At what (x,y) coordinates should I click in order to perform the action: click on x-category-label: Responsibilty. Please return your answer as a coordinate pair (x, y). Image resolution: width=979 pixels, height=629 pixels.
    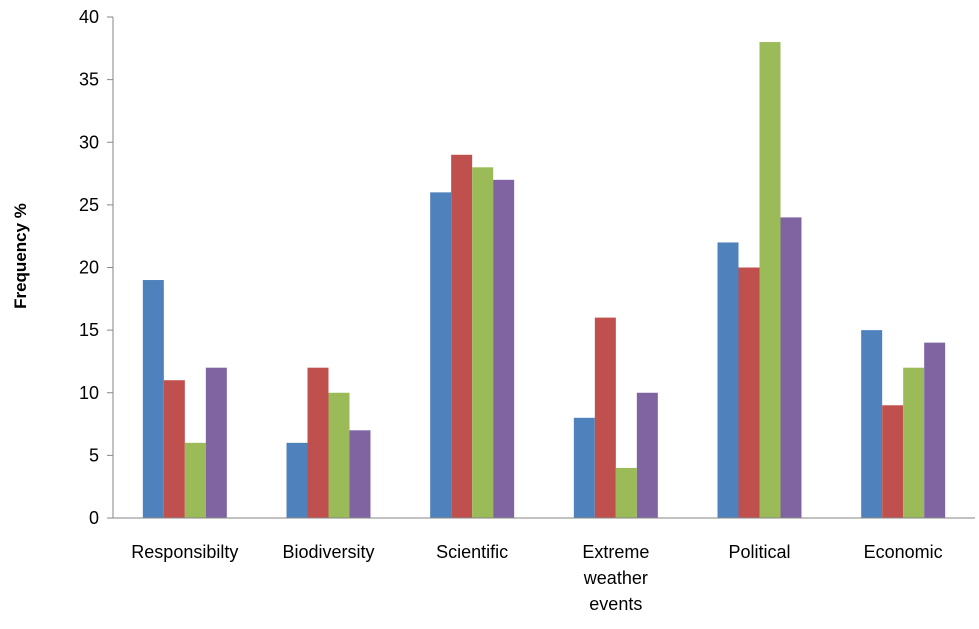
    Looking at the image, I should click on (184, 552).